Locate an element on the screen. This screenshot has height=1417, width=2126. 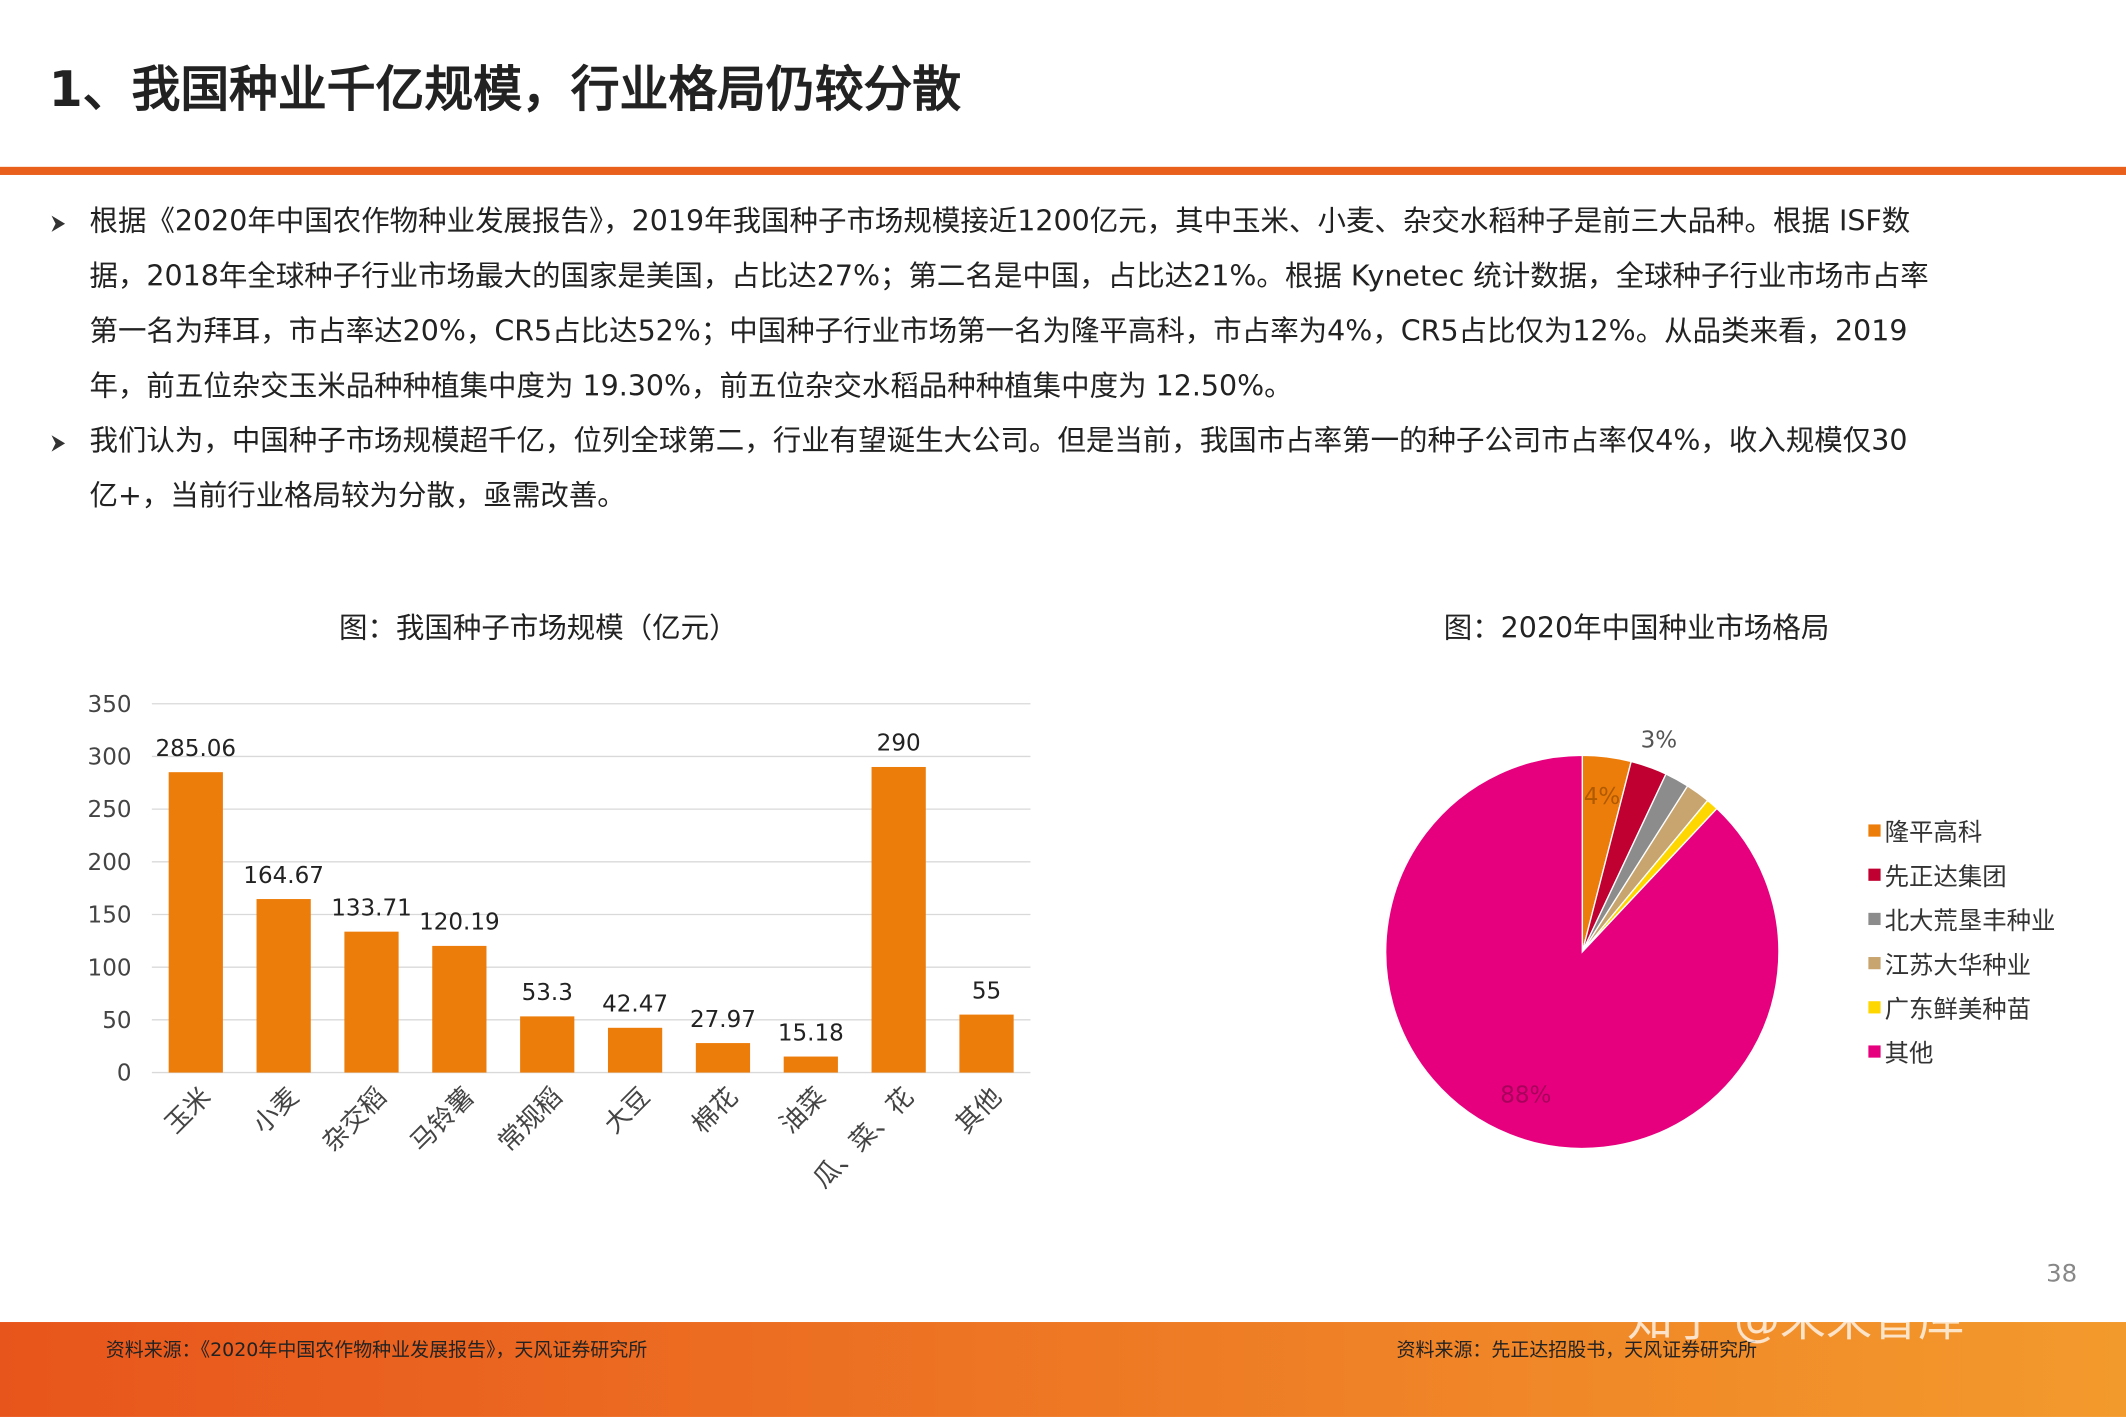
pie-slice is located at coordinates (1582, 952).